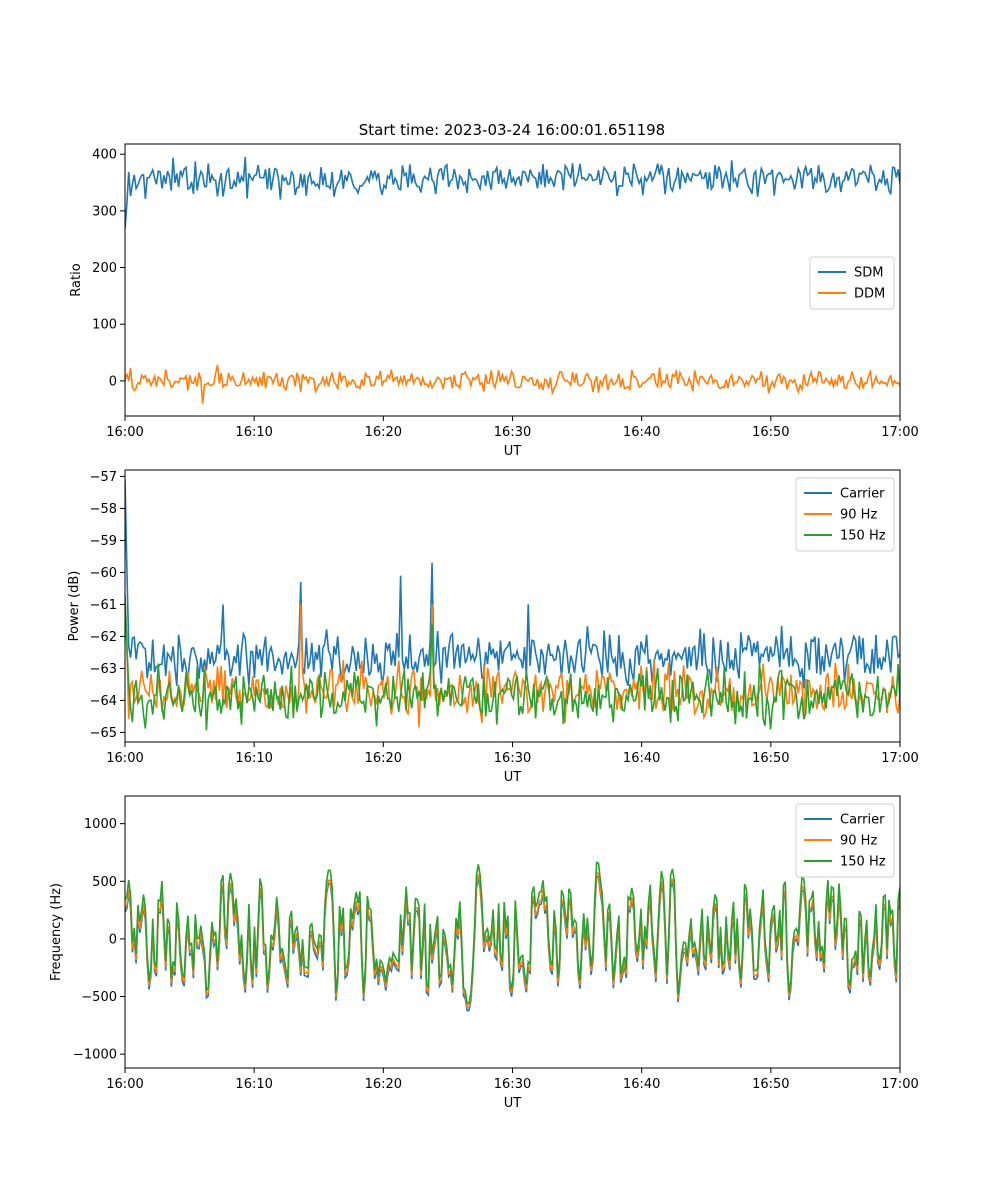  Describe the element at coordinates (103, 541) in the screenshot. I see `y-tick-label: −59` at that location.